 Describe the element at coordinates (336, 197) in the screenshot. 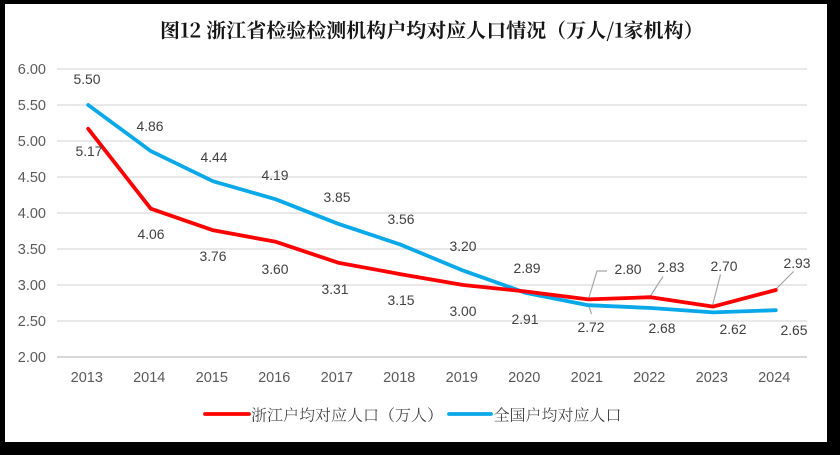

I see `svg-text: 3.85` at that location.